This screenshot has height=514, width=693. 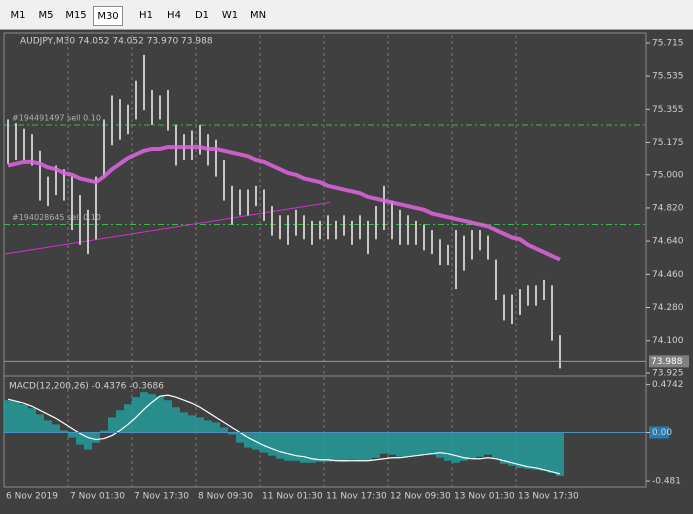 I want to click on x-tick-label: 11 Nov 01:30, so click(x=292, y=497).